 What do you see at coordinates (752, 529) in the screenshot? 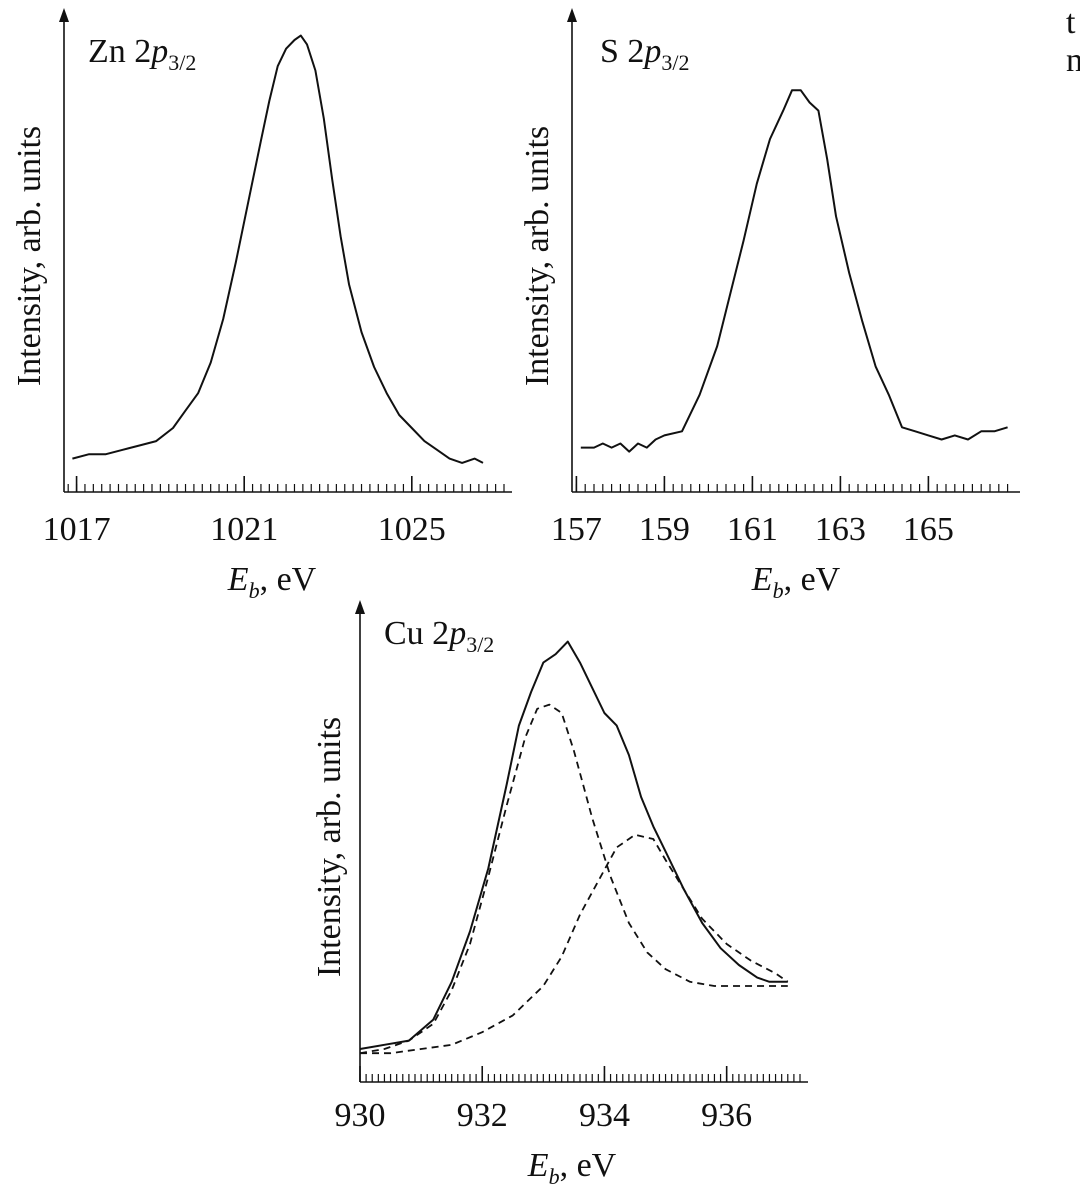
I see `x-tick-label-s: 161` at bounding box center [752, 529].